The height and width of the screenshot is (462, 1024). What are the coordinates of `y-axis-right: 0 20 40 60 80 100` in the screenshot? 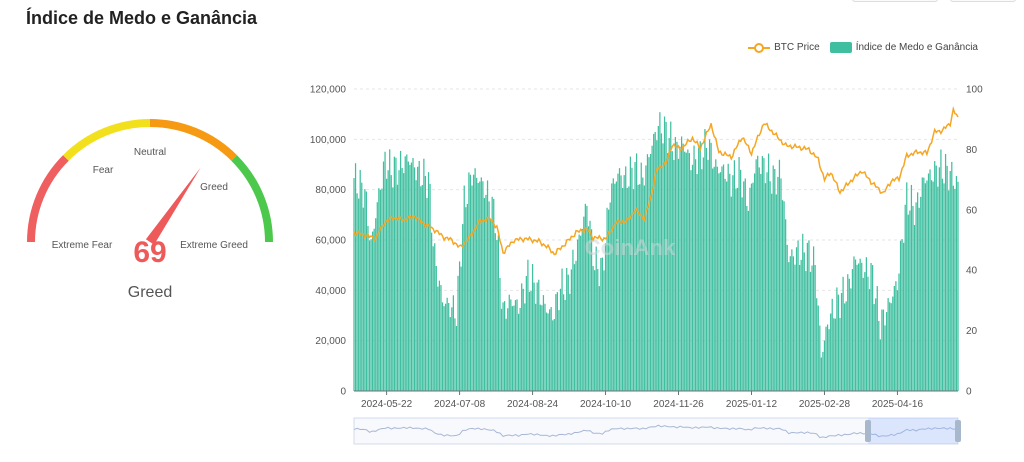 It's located at (974, 241).